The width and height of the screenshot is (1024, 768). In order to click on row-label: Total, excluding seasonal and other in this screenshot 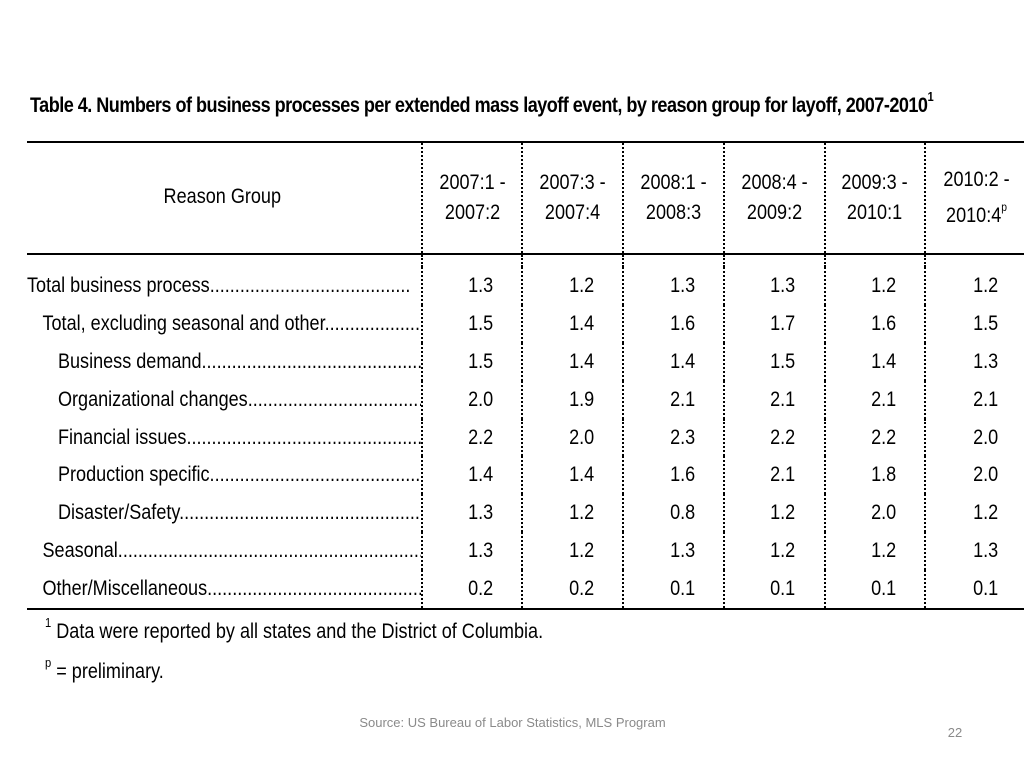, I will do `click(183, 323)`.